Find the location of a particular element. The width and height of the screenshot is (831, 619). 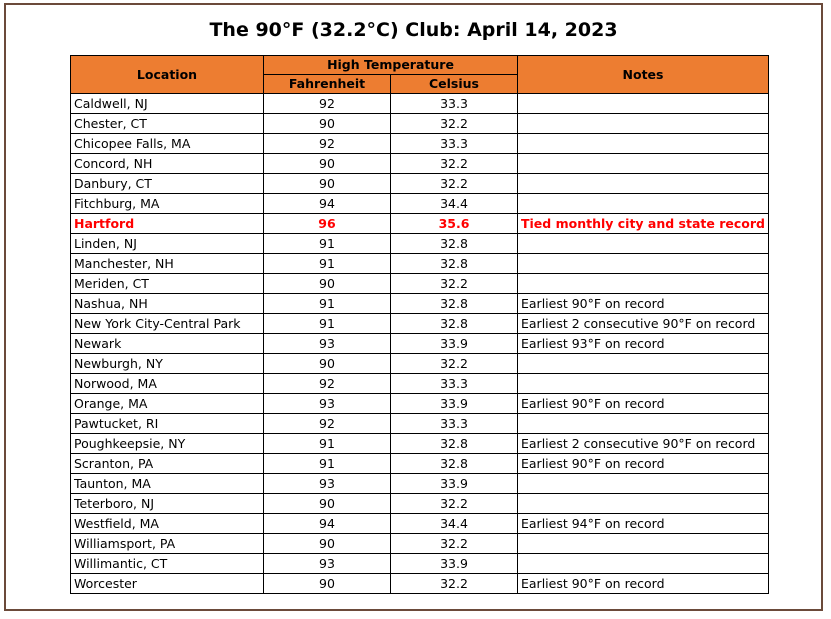

location-cell: Chicopee Falls, MA is located at coordinates (167, 143).